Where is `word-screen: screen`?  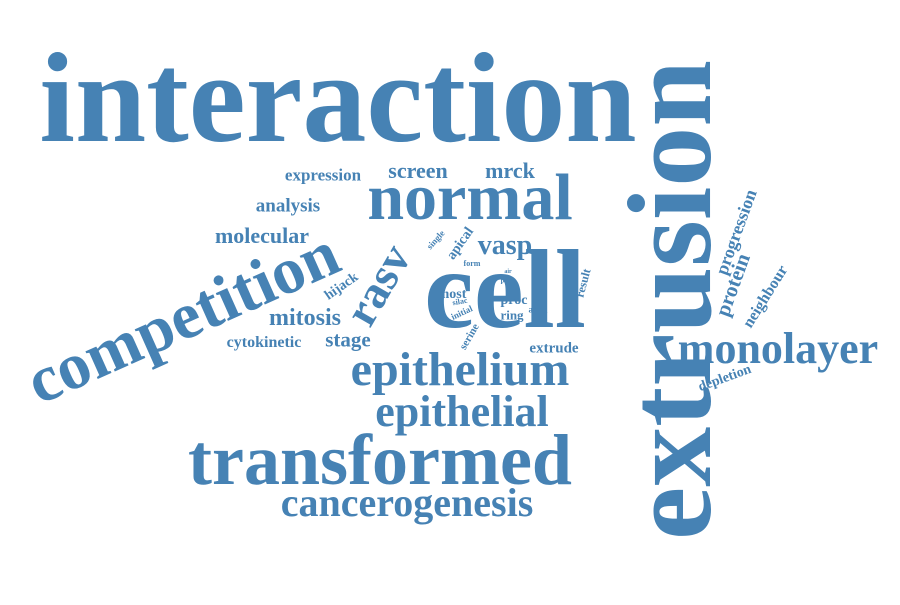 word-screen: screen is located at coordinates (418, 170).